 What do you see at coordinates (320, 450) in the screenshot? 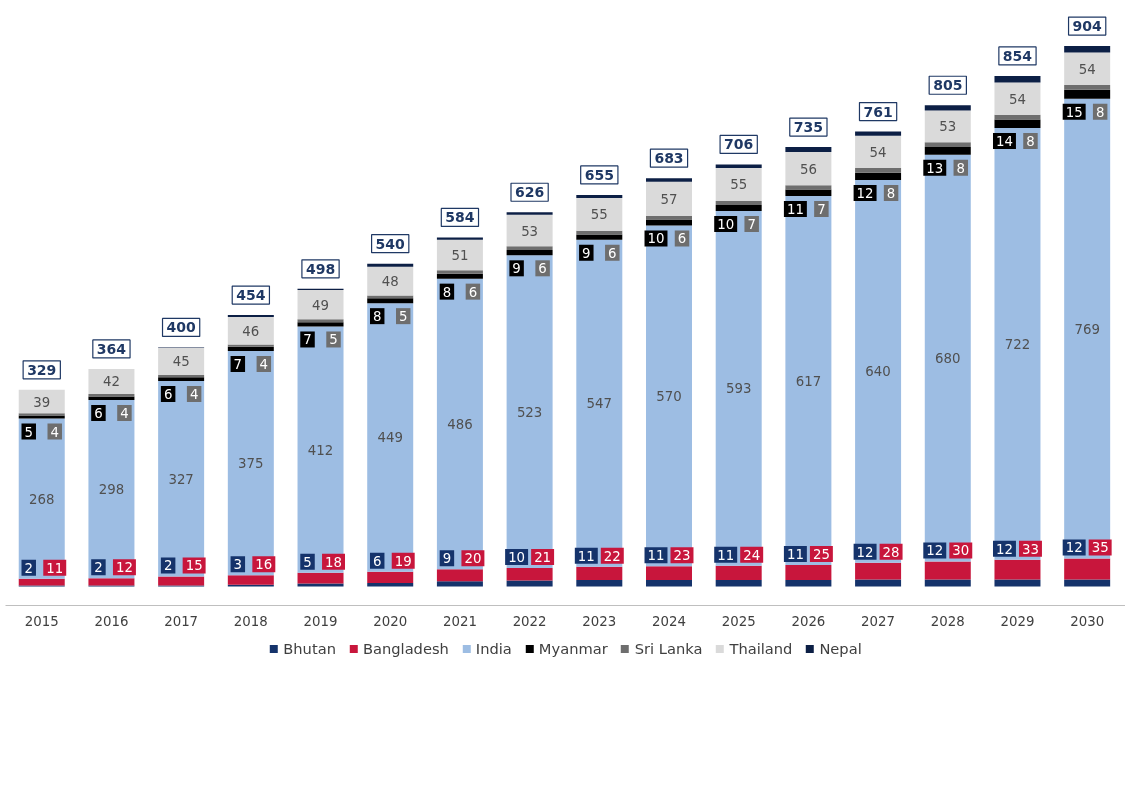
I see `data-label: 412` at bounding box center [320, 450].